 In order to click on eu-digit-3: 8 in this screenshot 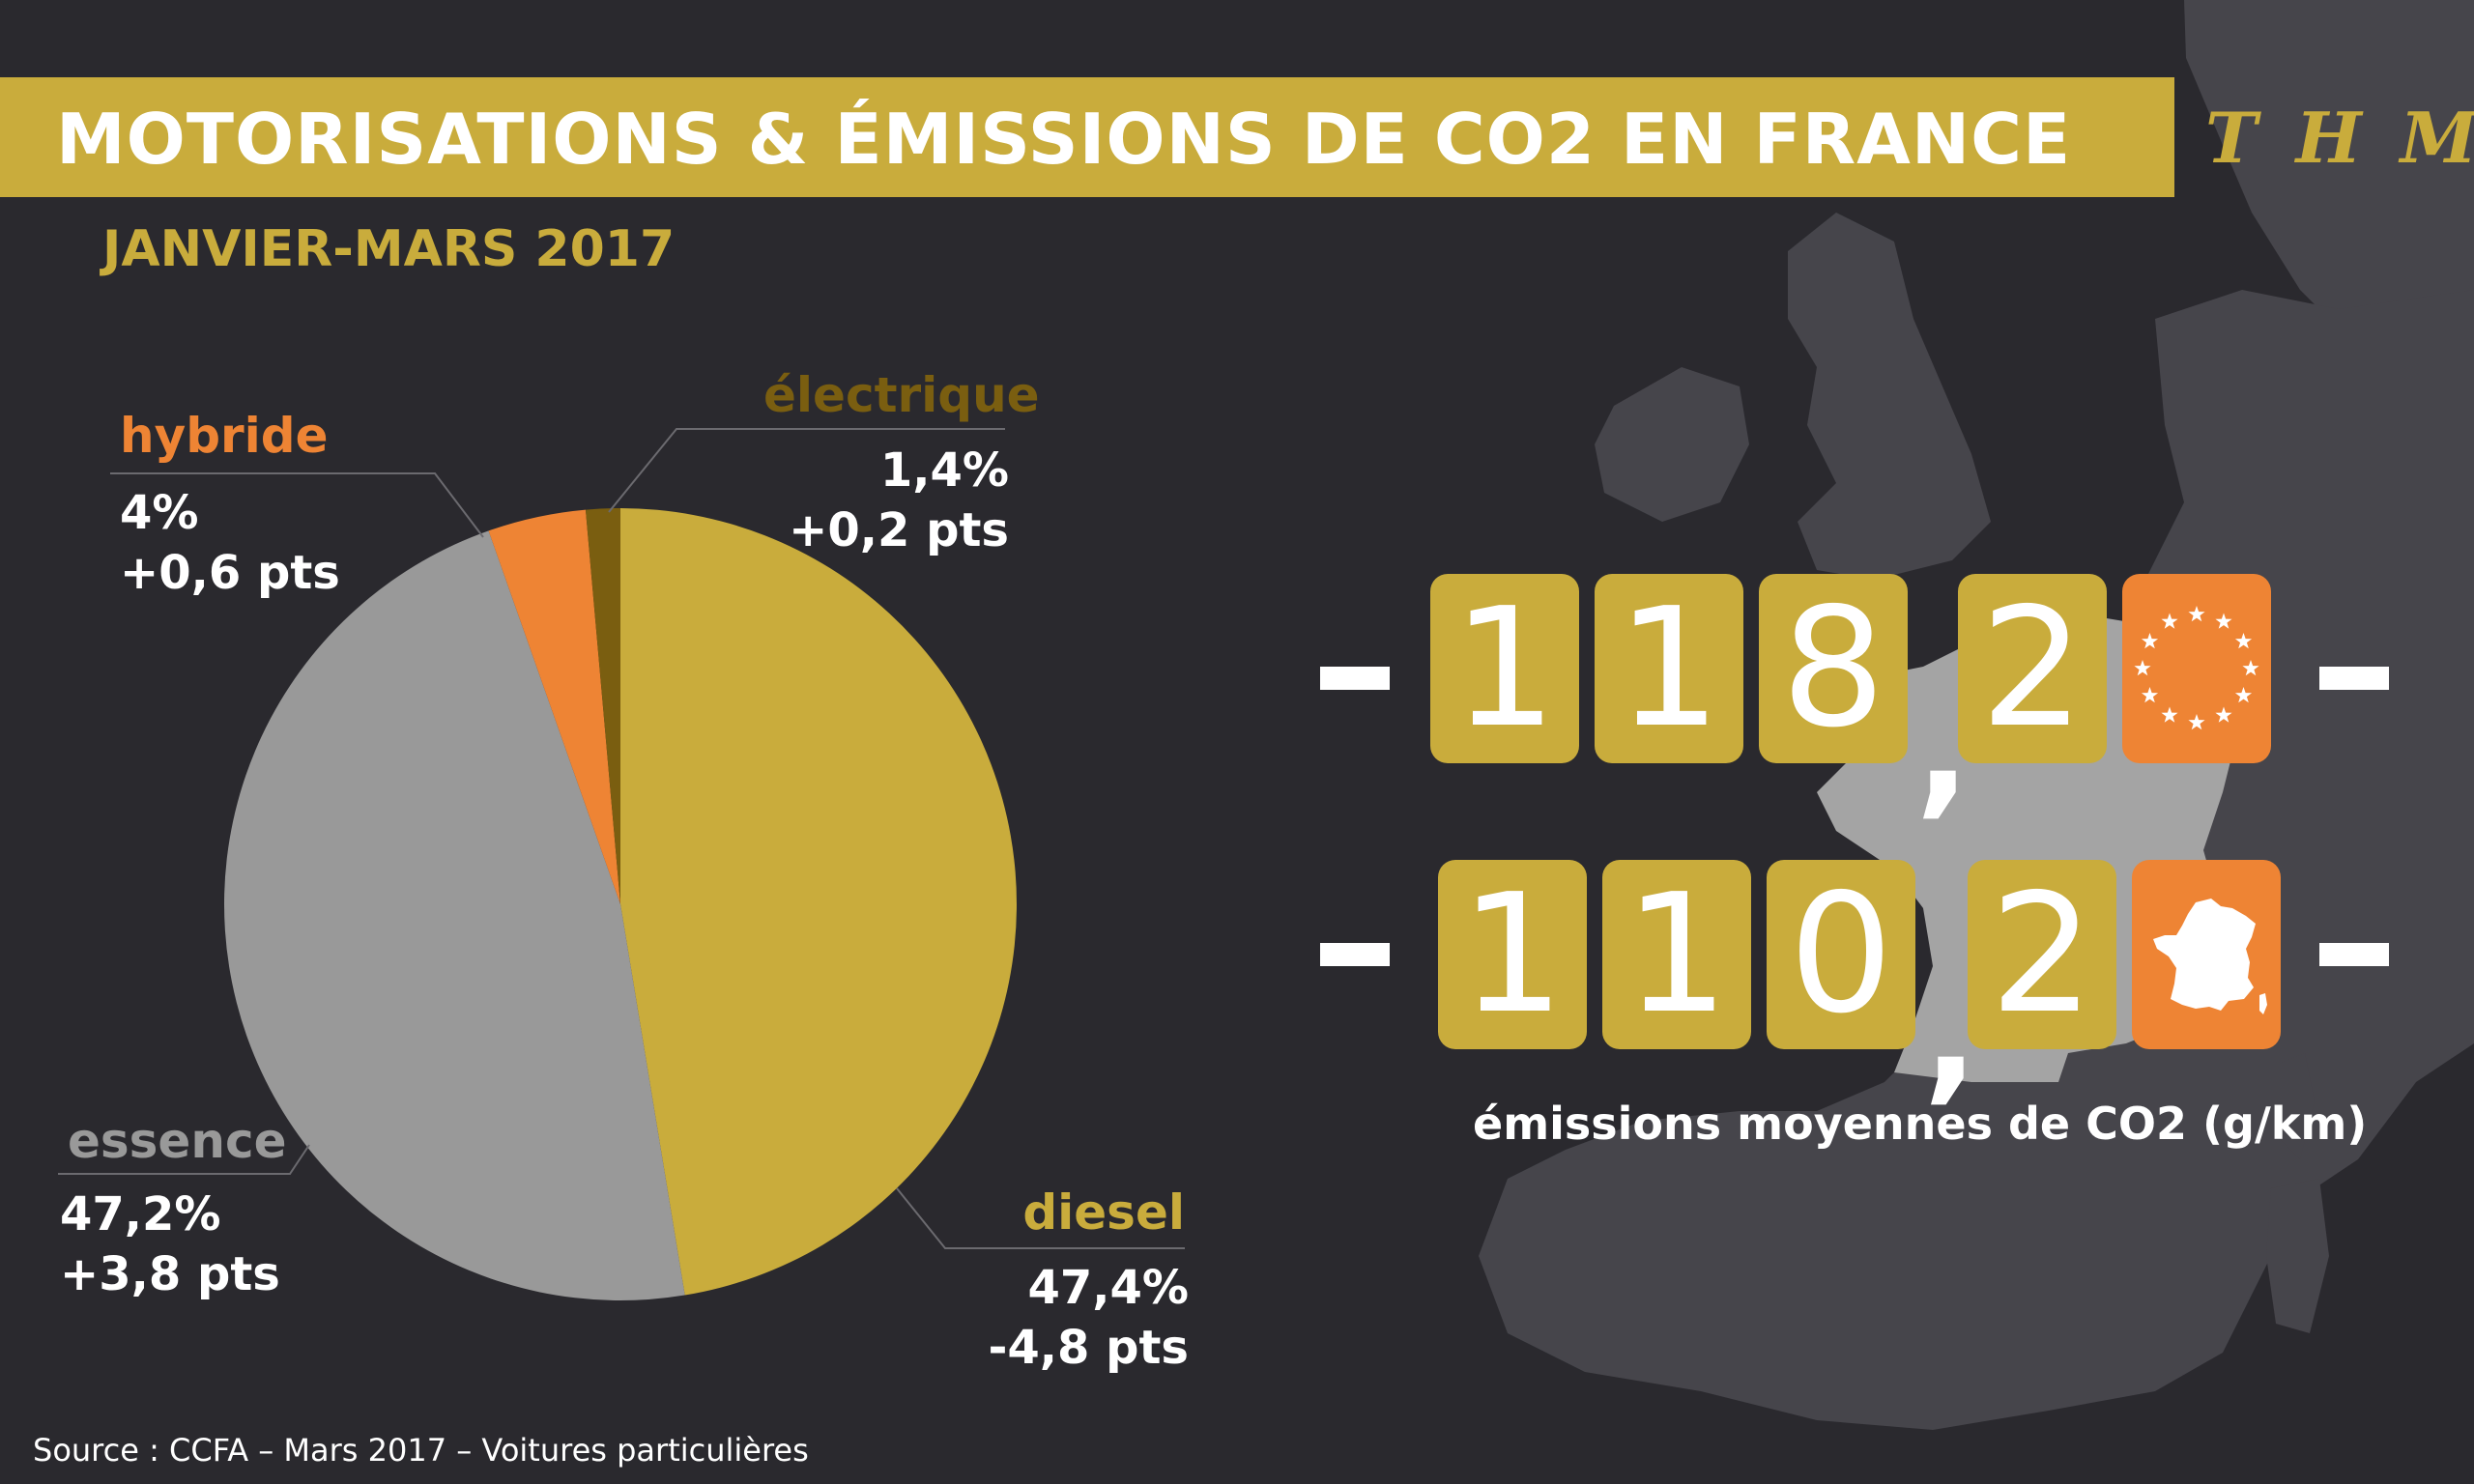, I will do `click(1833, 669)`.